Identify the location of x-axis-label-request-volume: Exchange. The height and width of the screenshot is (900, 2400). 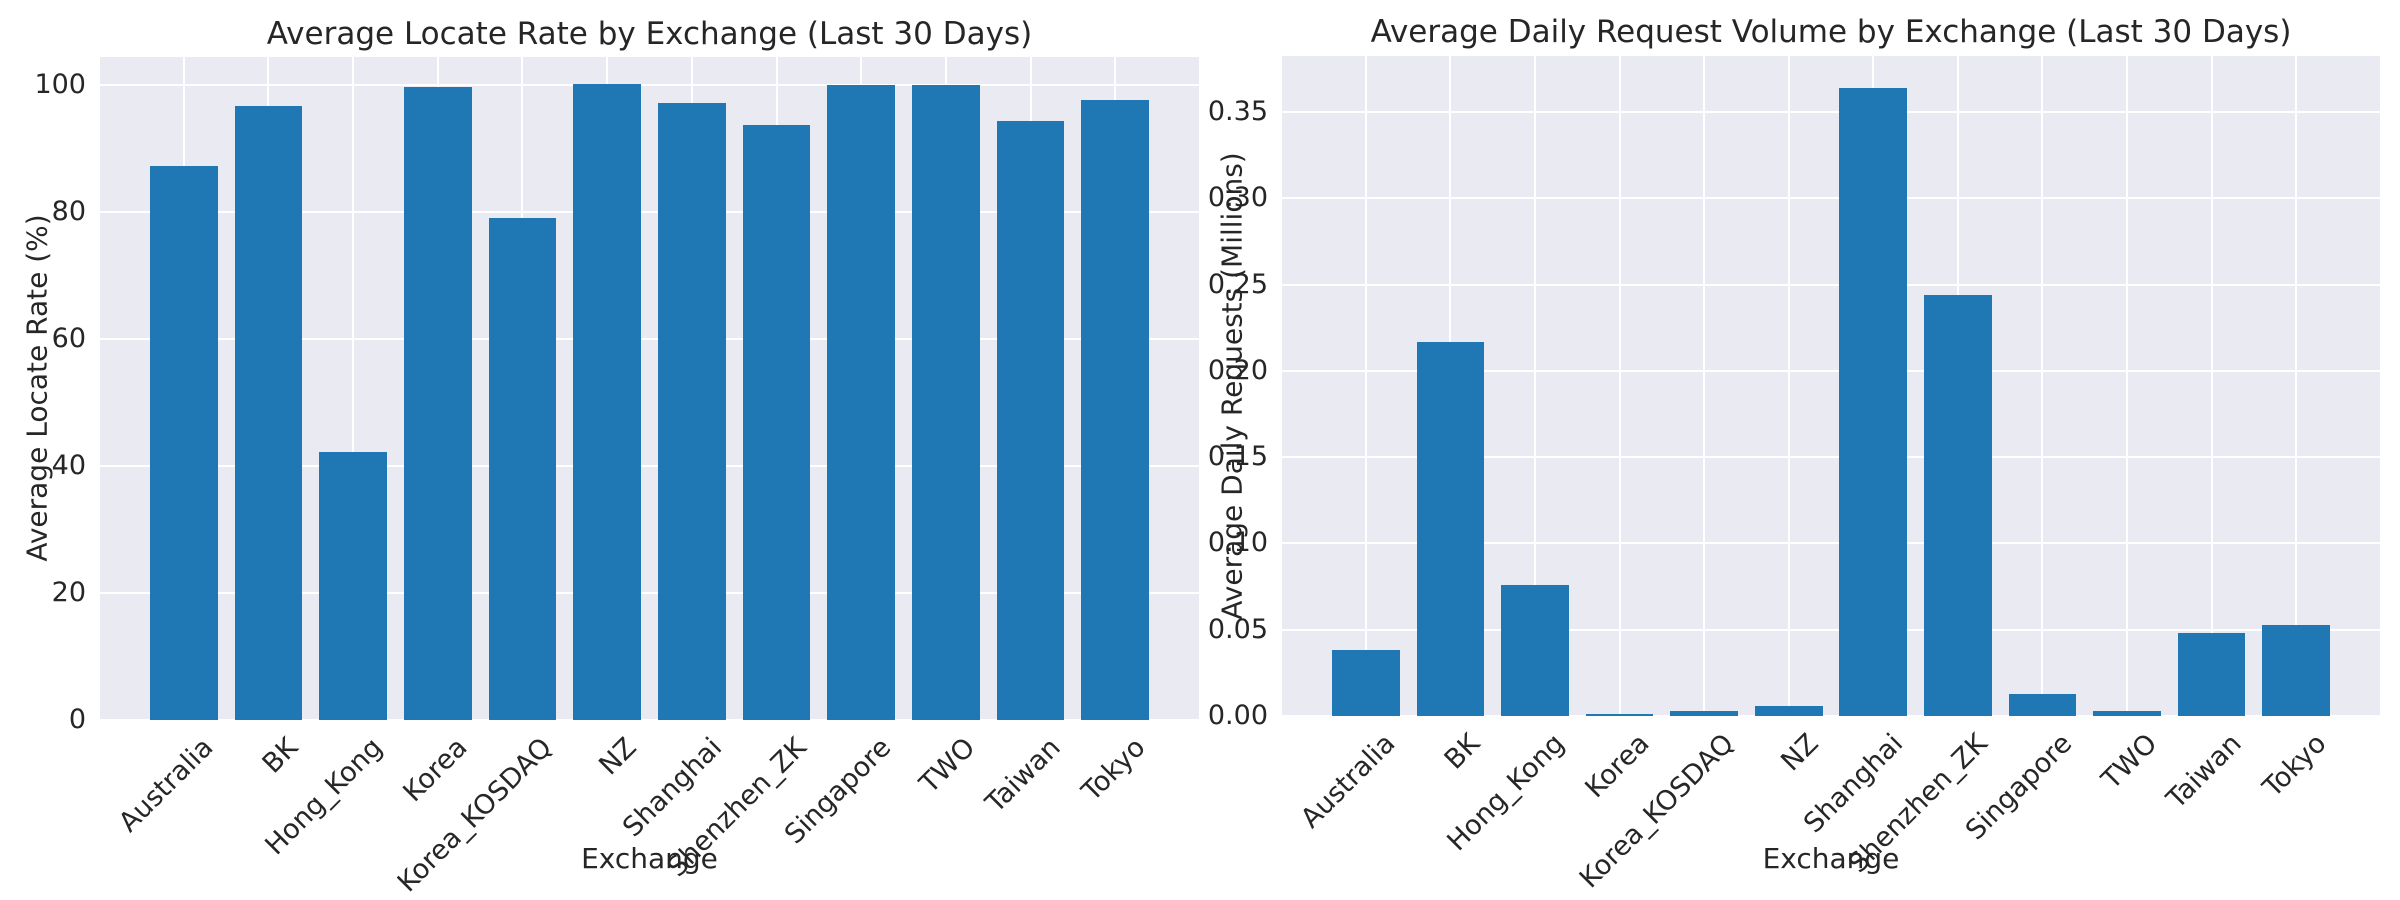
(1831, 858).